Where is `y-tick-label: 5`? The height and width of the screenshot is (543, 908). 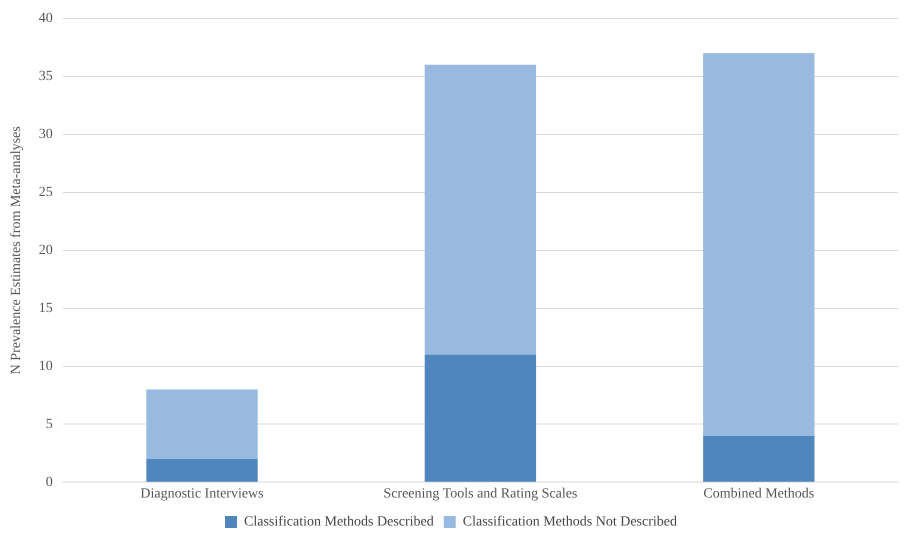 y-tick-label: 5 is located at coordinates (49, 424).